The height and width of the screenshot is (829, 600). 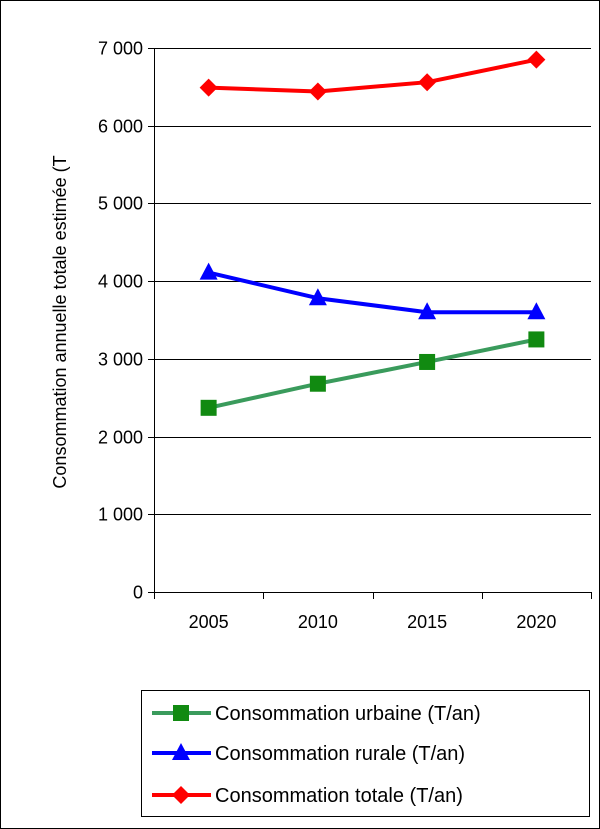 What do you see at coordinates (318, 622) in the screenshot?
I see `x-tick-label: 2010` at bounding box center [318, 622].